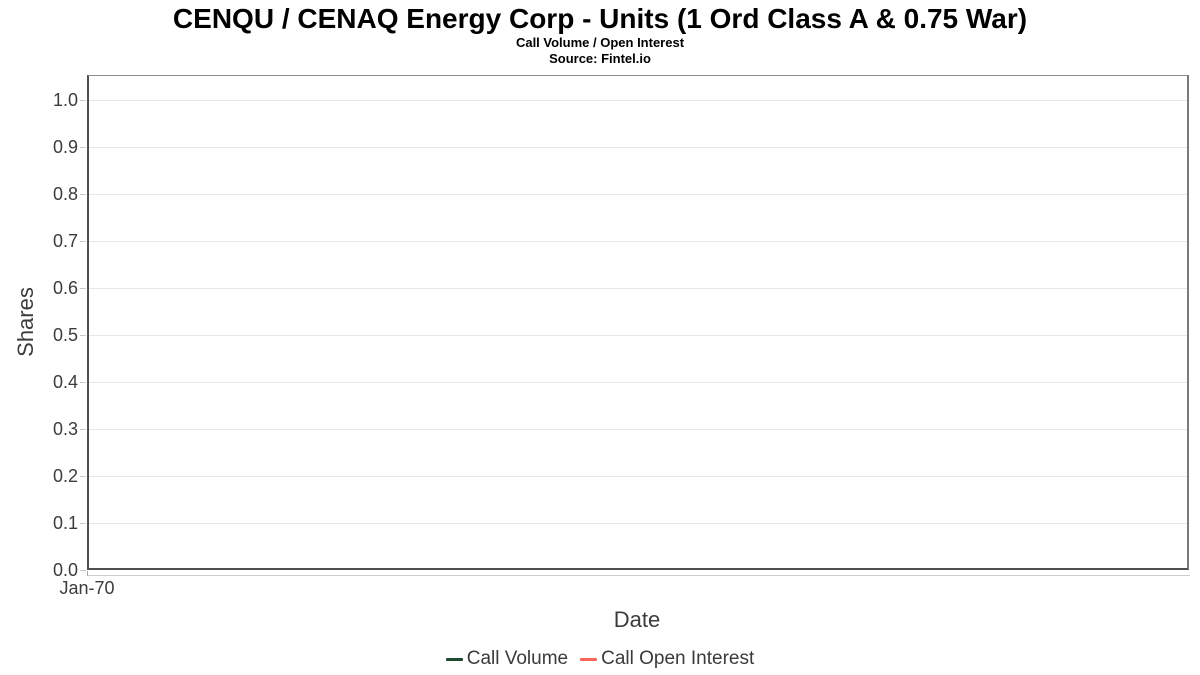 The height and width of the screenshot is (675, 1200). Describe the element at coordinates (637, 619) in the screenshot. I see `x-axis-label: Date` at that location.